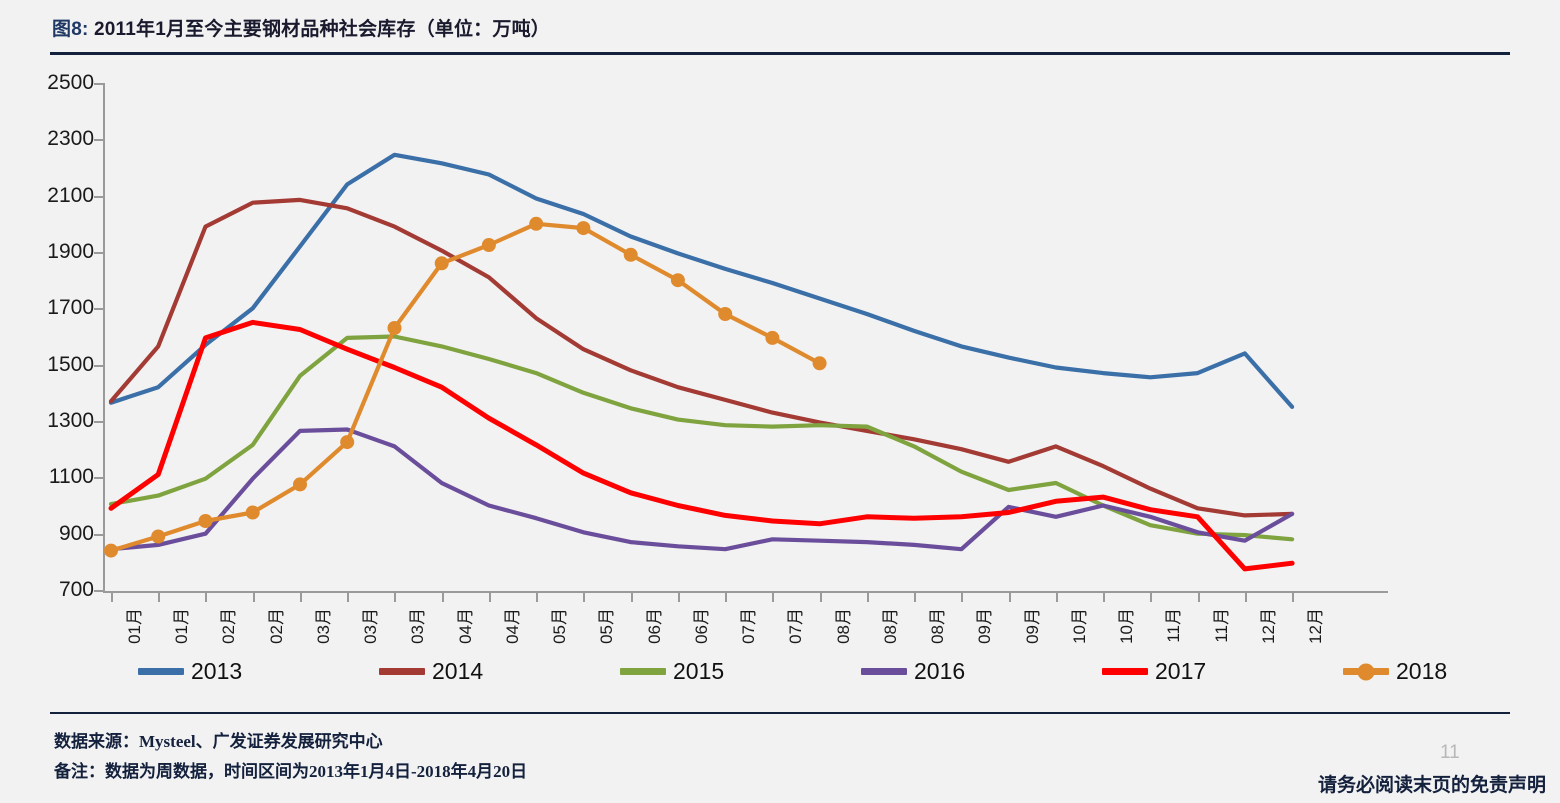 Image resolution: width=1560 pixels, height=803 pixels. What do you see at coordinates (1422, 671) in the screenshot?
I see `legend-label-2018: 2018` at bounding box center [1422, 671].